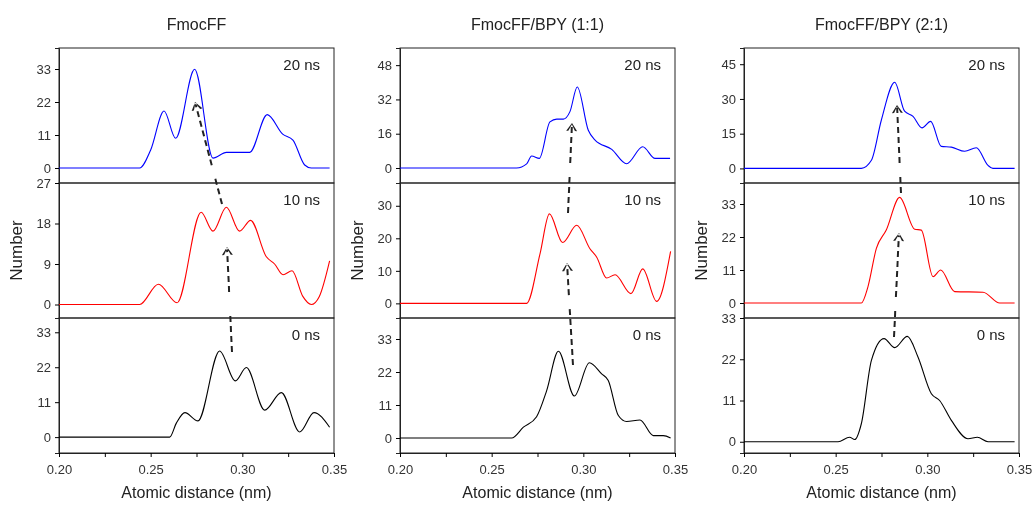 The height and width of the screenshot is (506, 1035). What do you see at coordinates (43, 224) in the screenshot?
I see `y-tick-label: 18` at bounding box center [43, 224].